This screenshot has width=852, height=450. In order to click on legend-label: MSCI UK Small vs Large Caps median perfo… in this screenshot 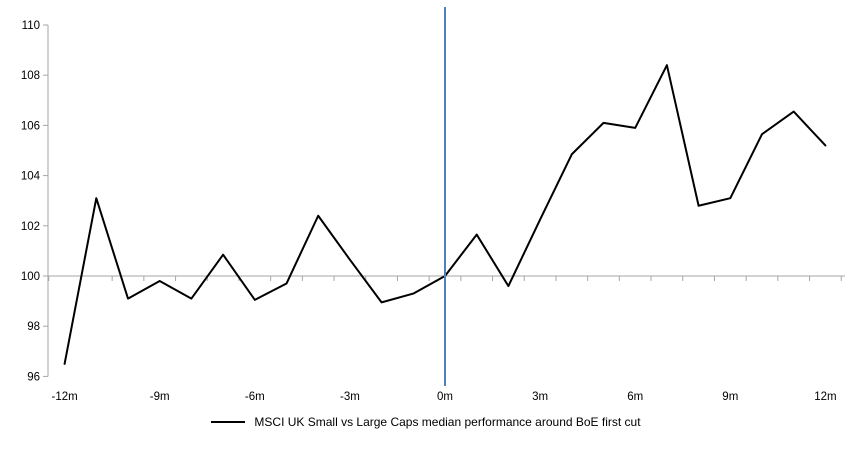, I will do `click(447, 422)`.